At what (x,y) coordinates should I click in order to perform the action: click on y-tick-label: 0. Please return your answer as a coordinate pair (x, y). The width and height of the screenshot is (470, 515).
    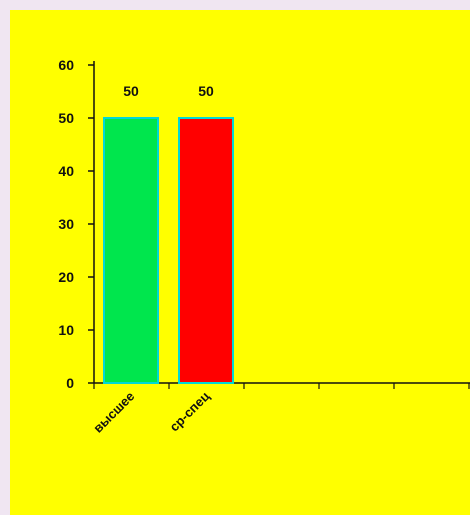
    Looking at the image, I should click on (70, 383).